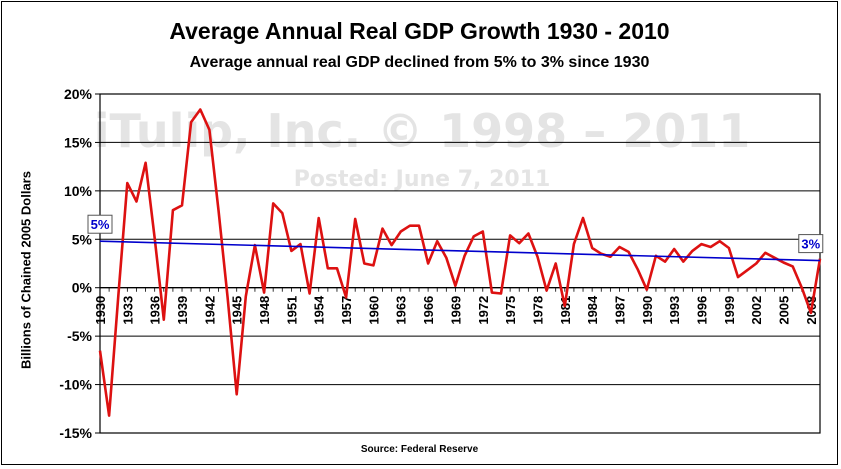 This screenshot has width=841, height=469. What do you see at coordinates (155, 310) in the screenshot?
I see `x-tick-label: 1936` at bounding box center [155, 310].